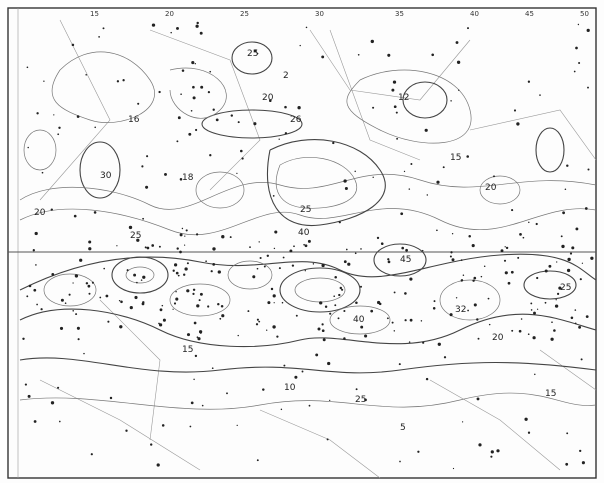  Describe the element at coordinates (460, 310) in the screenshot. I see `contour-value-label: 32` at that location.